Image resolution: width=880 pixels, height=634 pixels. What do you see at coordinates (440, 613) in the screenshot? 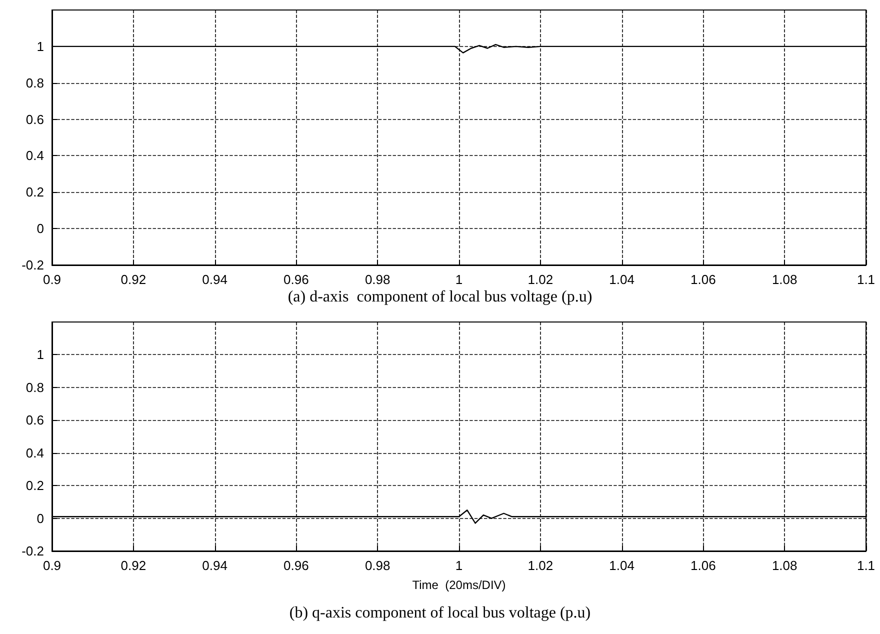
I see `text: (b) q-axis component of local bus voltage (p.u)` at bounding box center [440, 613].